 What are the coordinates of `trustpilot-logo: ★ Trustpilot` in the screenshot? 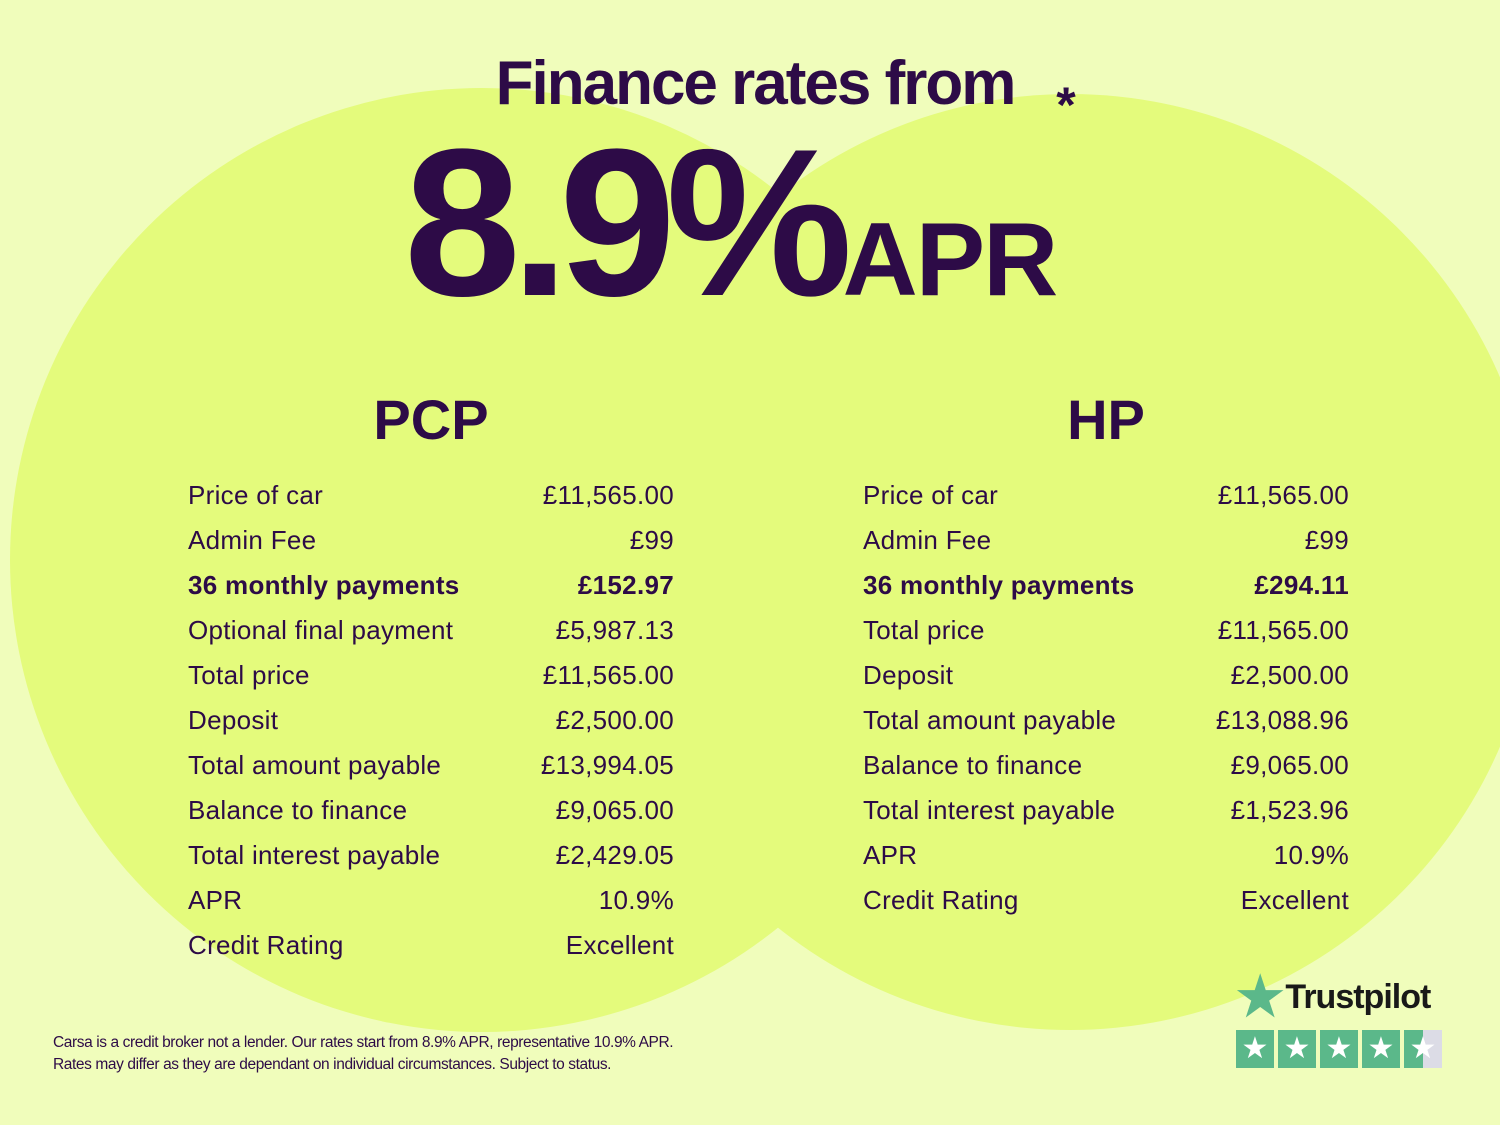 It's located at (1339, 997).